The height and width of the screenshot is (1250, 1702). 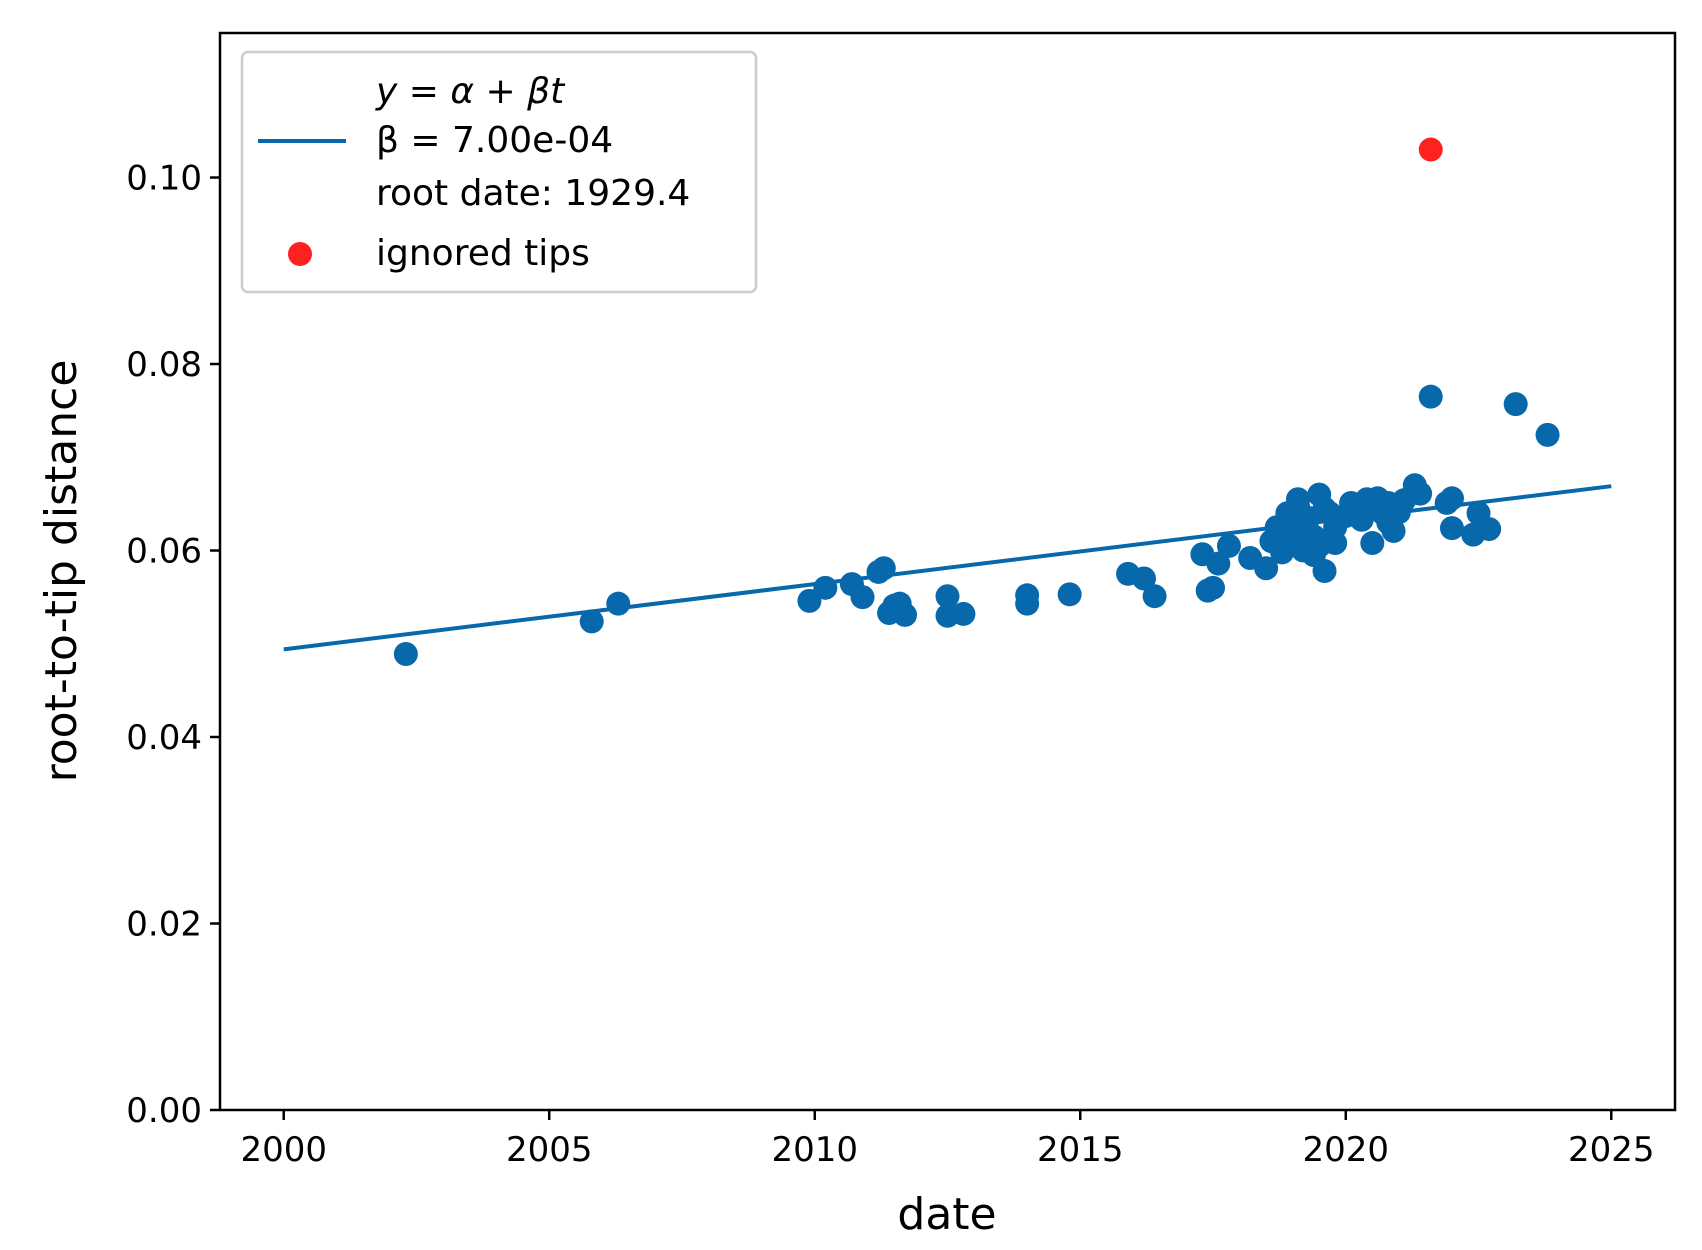 I want to click on y-axis-ticks: 0.00 0.02 0.04 0.06 0.08 0.10, so click(x=173, y=645).